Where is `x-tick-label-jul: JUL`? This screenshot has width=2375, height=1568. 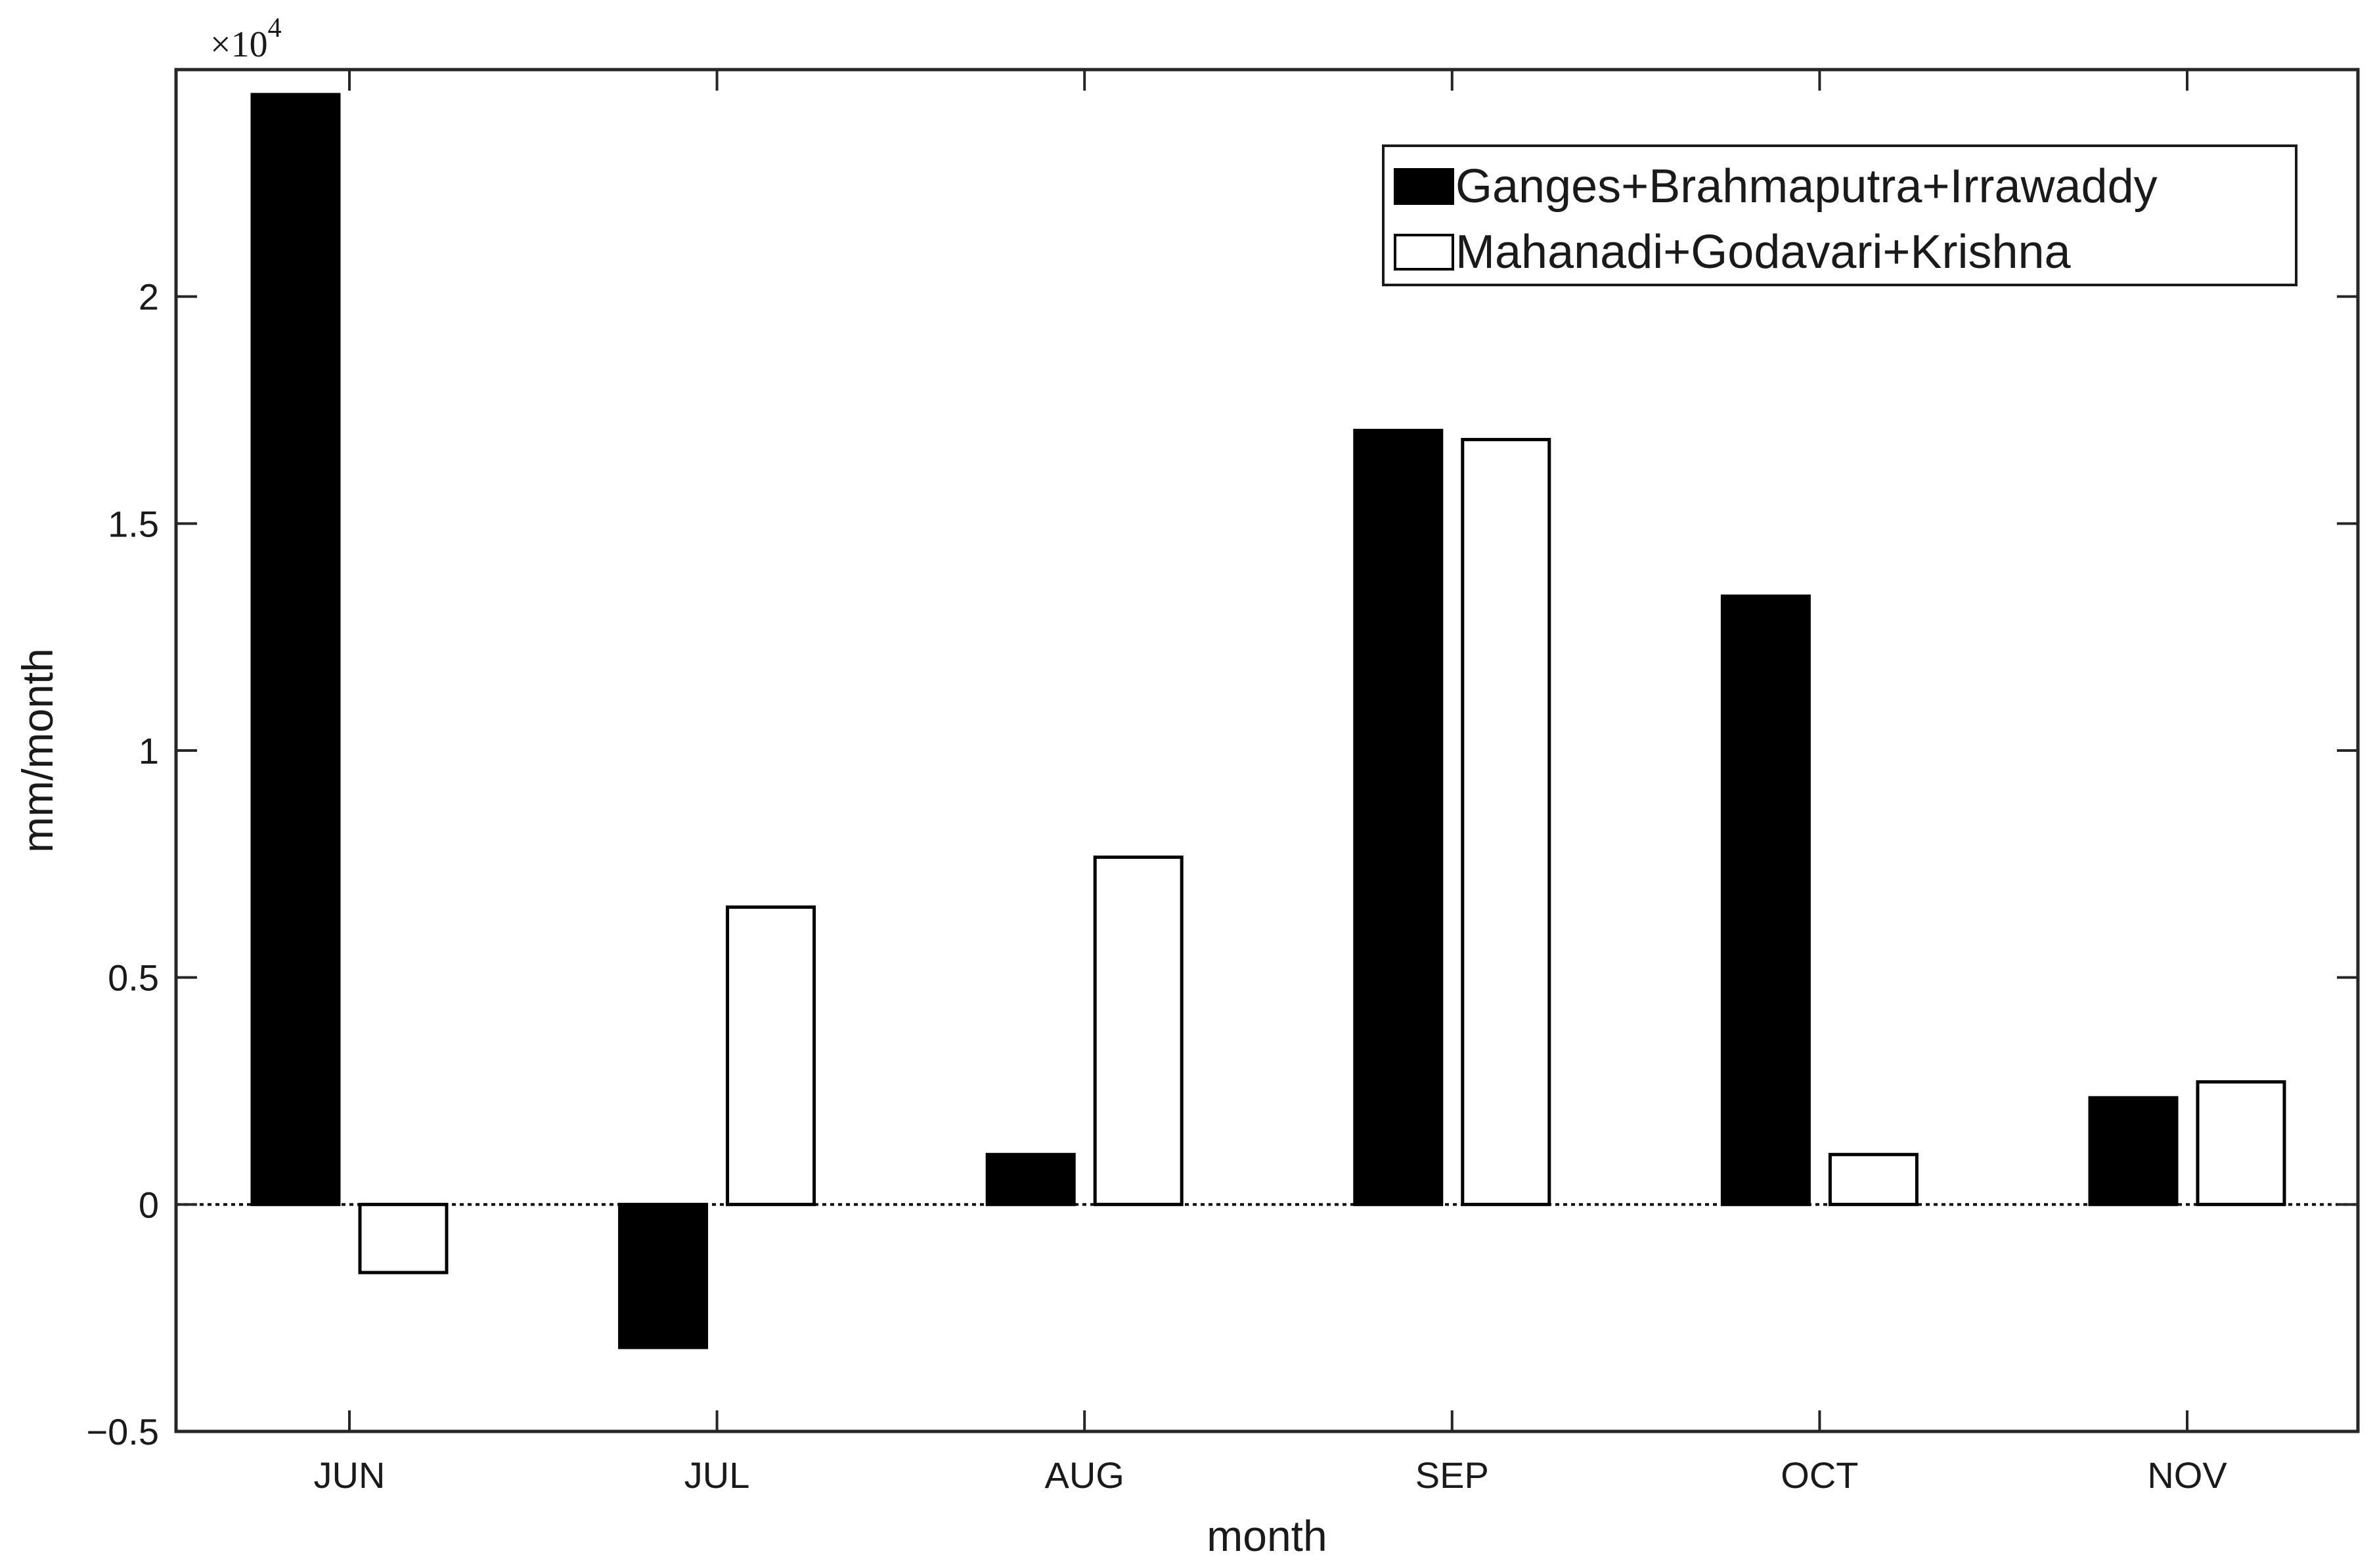 x-tick-label-jul: JUL is located at coordinates (717, 1475).